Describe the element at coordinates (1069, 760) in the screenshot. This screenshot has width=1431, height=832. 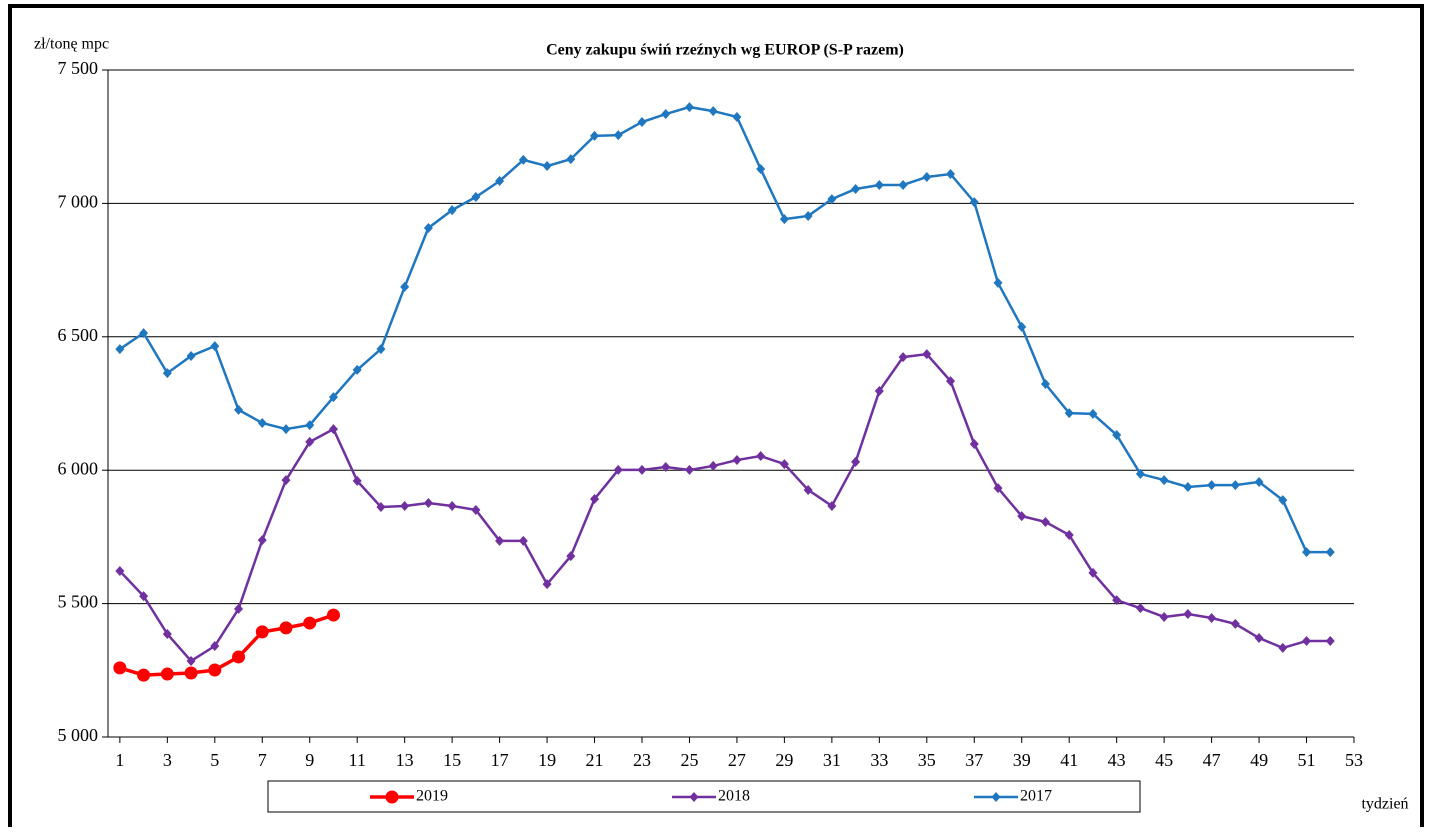
I see `x-tick-label: 41` at that location.